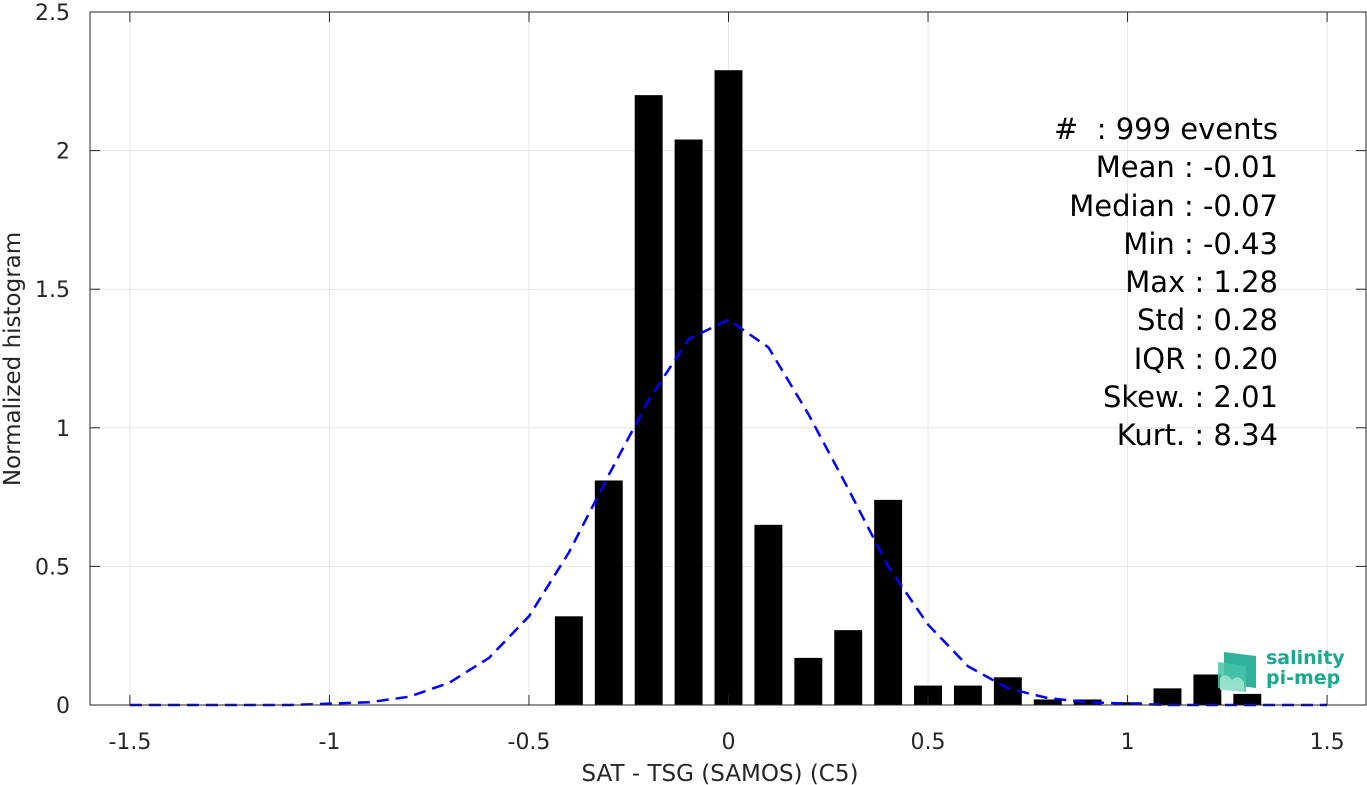 The height and width of the screenshot is (785, 1367). Describe the element at coordinates (529, 742) in the screenshot. I see `x-tick-label: -0.5` at that location.